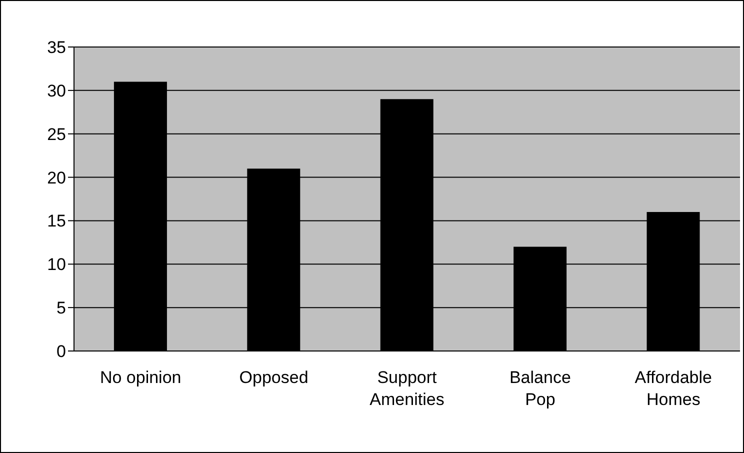 This screenshot has height=453, width=744. I want to click on x-tick-label: Support Amenities, so click(407, 388).